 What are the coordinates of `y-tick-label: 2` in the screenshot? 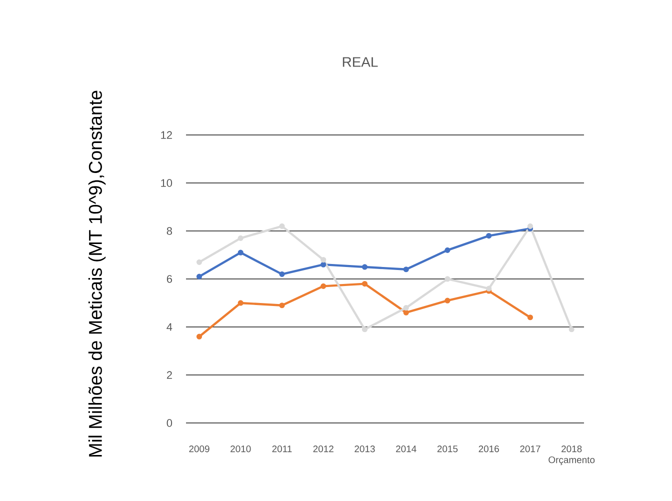 It's located at (169, 375).